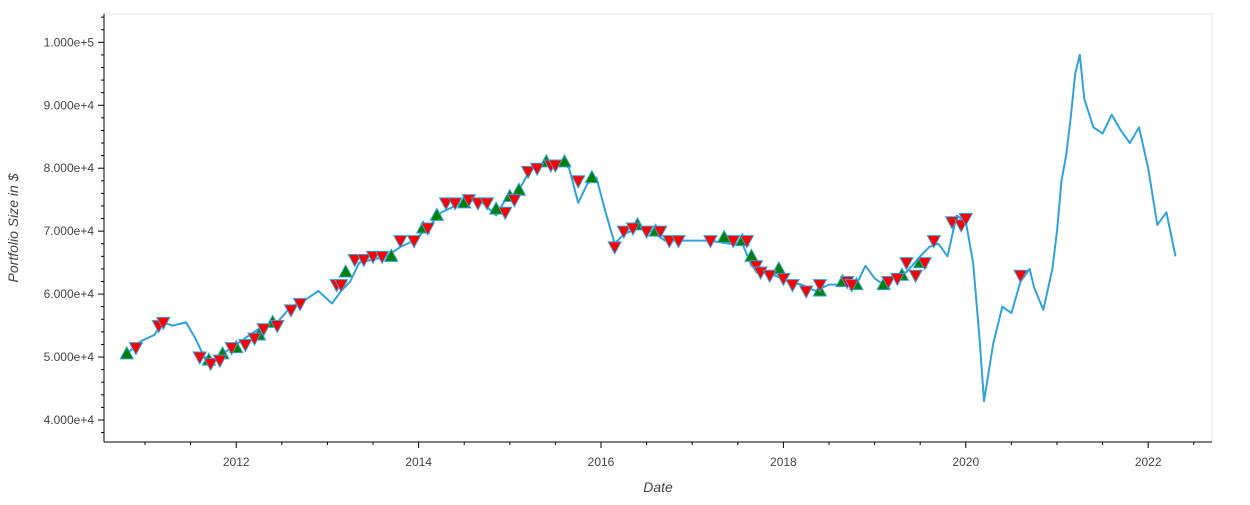 The width and height of the screenshot is (1250, 505). I want to click on x-axis-title: Date, so click(658, 487).